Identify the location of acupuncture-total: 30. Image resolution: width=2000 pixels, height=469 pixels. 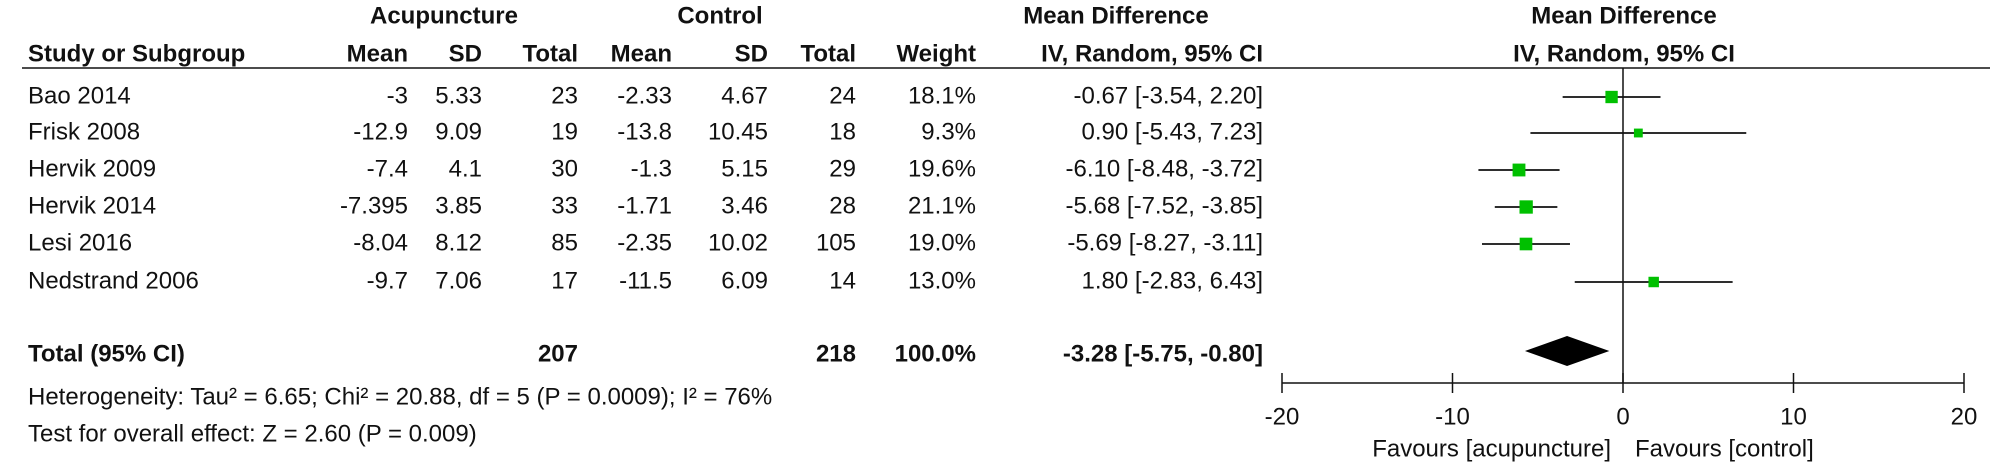
(564, 168).